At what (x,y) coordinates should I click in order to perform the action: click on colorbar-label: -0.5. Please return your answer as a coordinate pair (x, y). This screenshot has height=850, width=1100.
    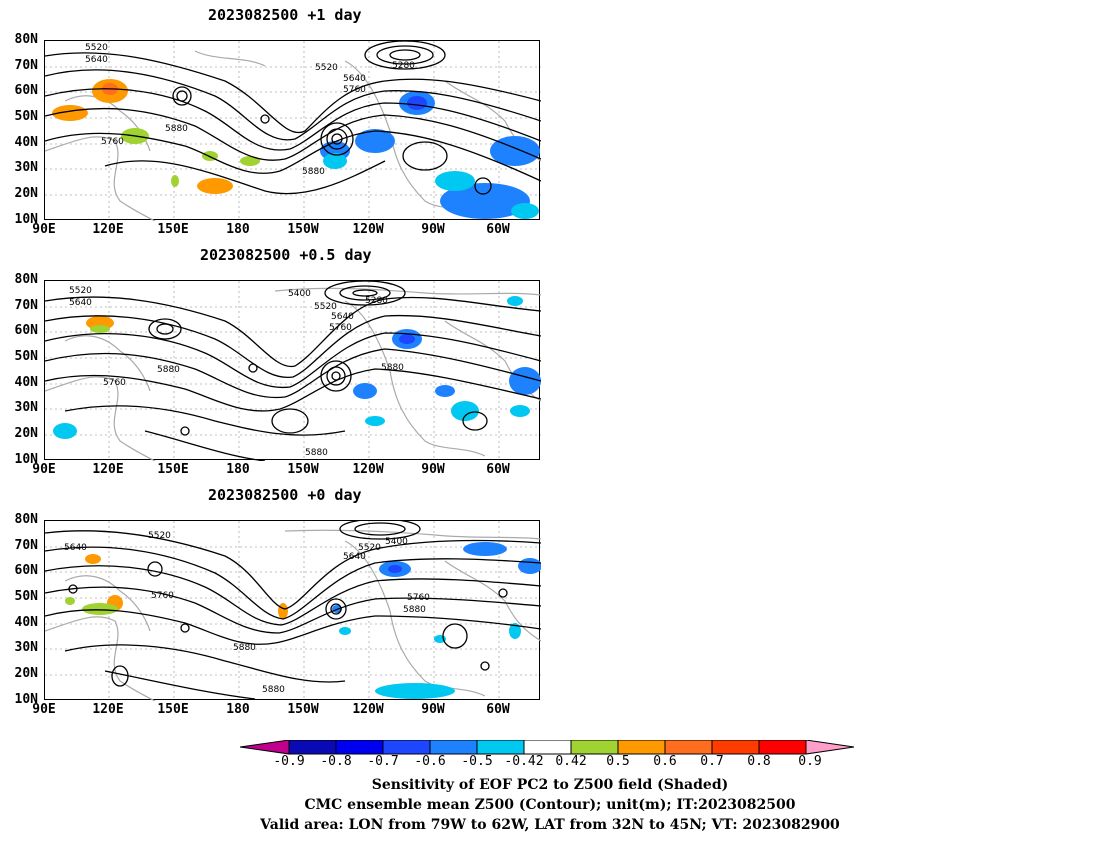
    Looking at the image, I should click on (477, 761).